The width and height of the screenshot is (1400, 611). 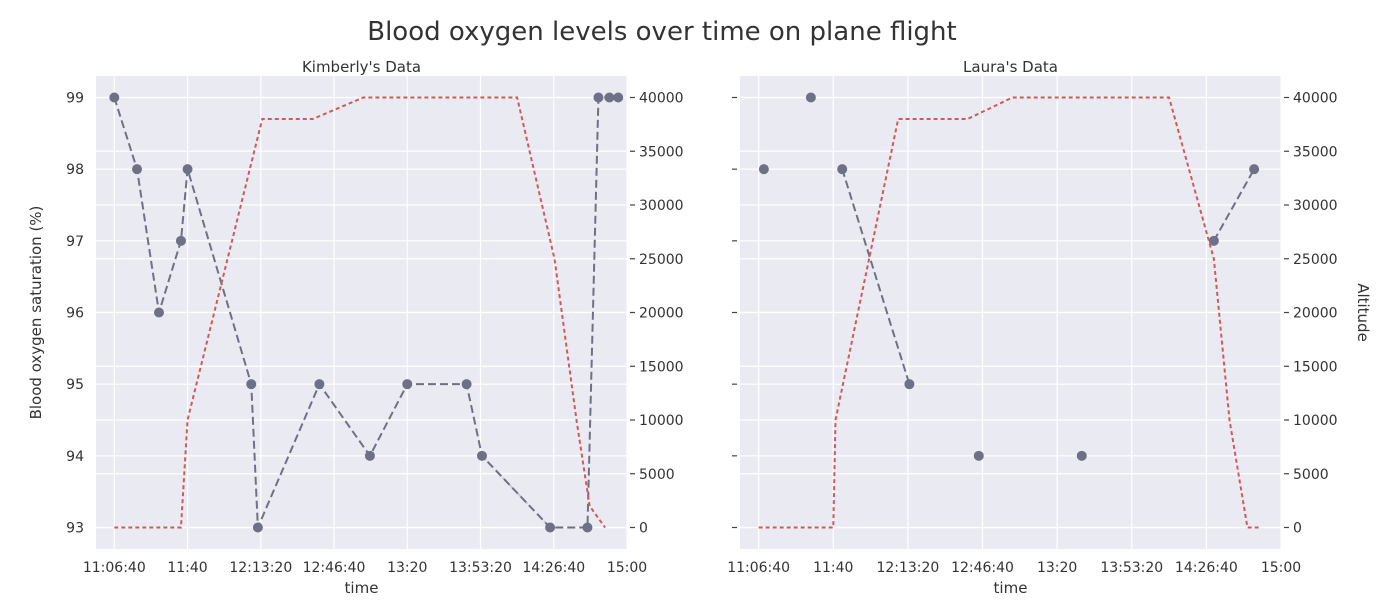 What do you see at coordinates (75, 314) in the screenshot?
I see `y-tick-label-left: 96` at bounding box center [75, 314].